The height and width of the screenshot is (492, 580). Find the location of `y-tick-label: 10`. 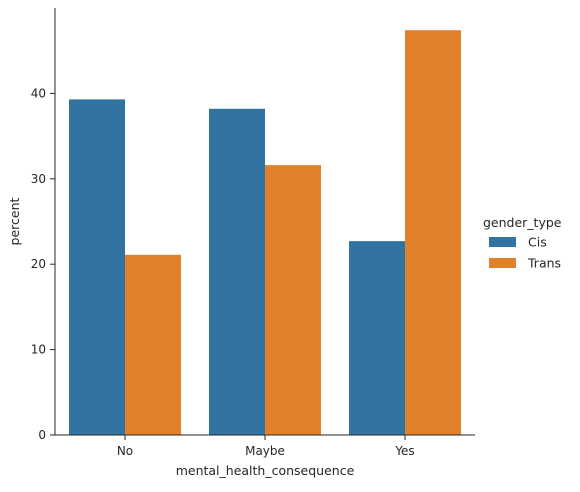

y-tick-label: 10 is located at coordinates (38, 350).